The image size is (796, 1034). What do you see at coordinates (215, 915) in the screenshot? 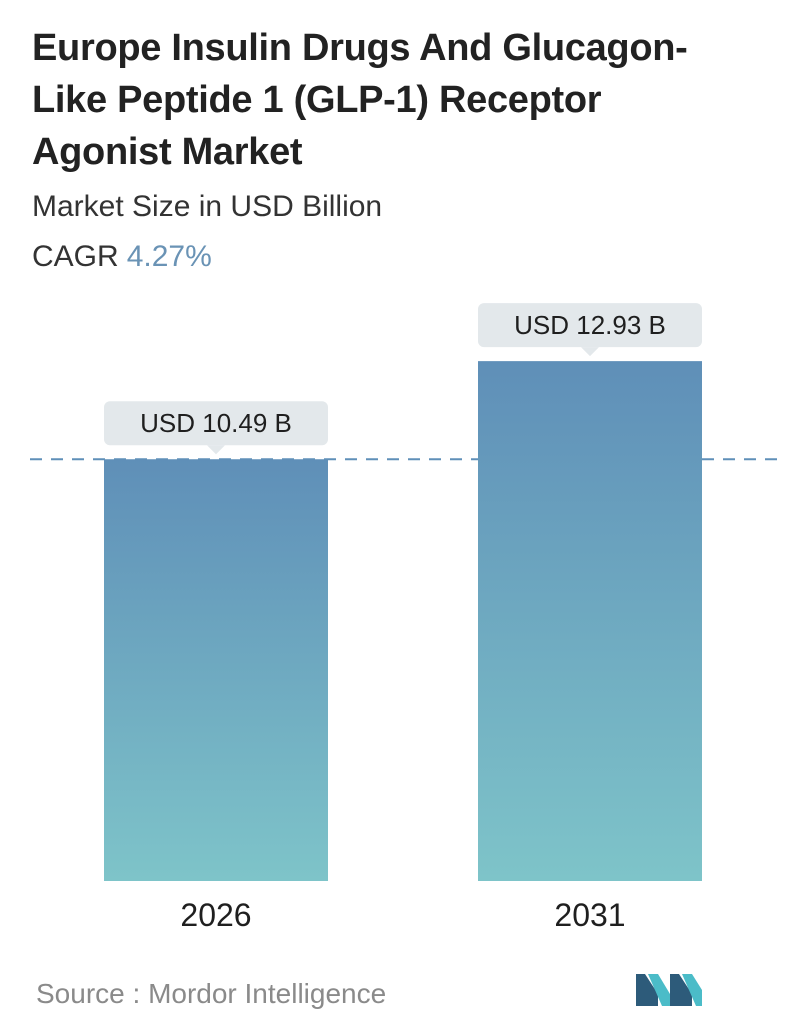
I see `x-tick-label: 2026` at bounding box center [215, 915].